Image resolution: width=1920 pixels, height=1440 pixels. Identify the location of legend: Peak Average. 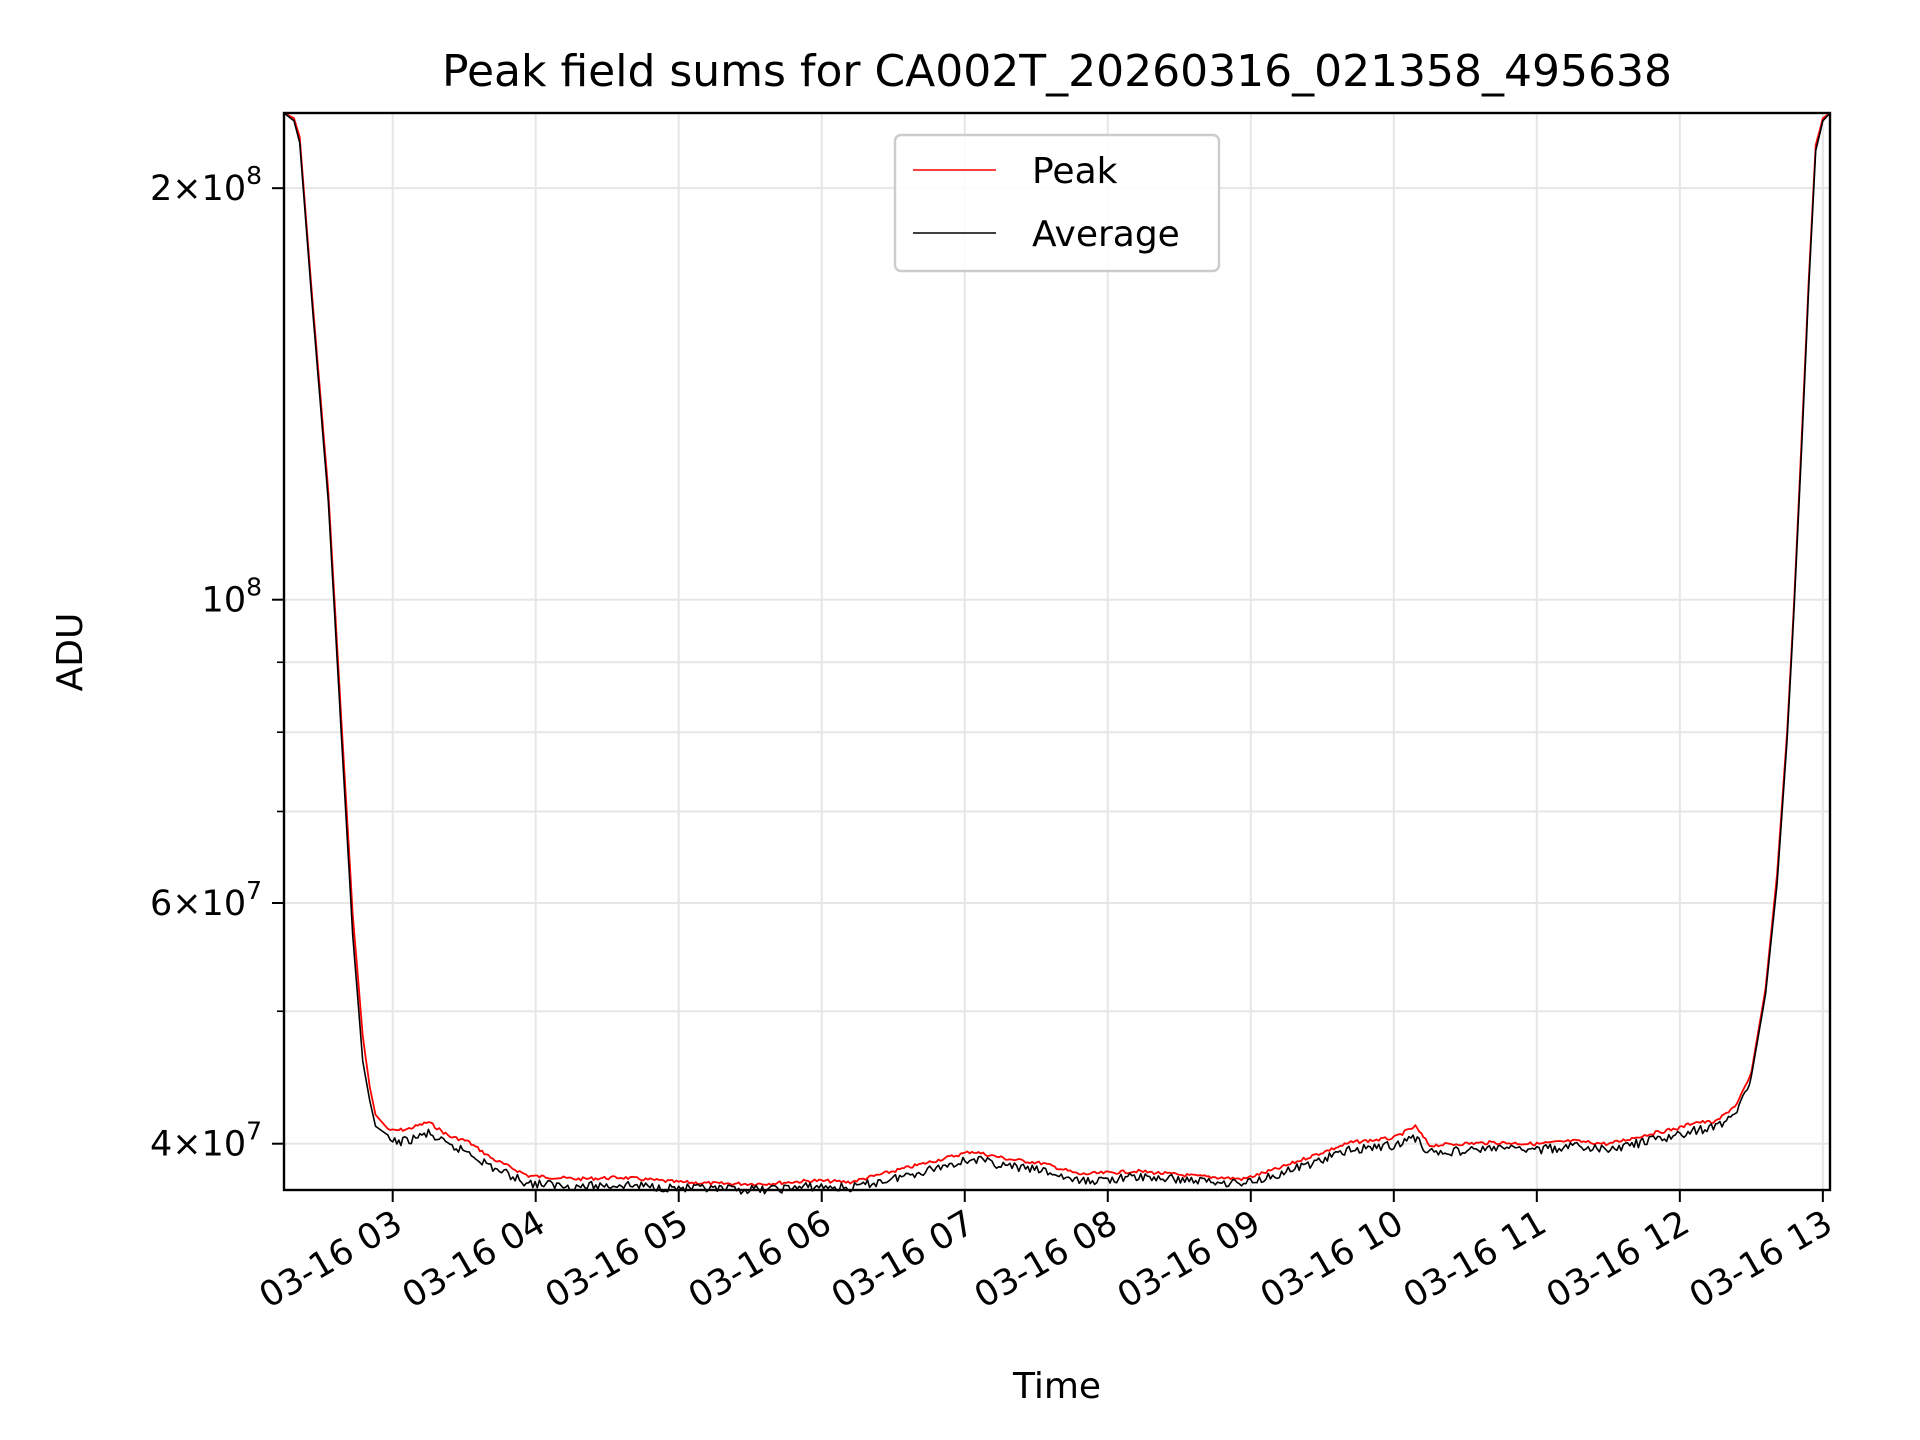
(1057, 203).